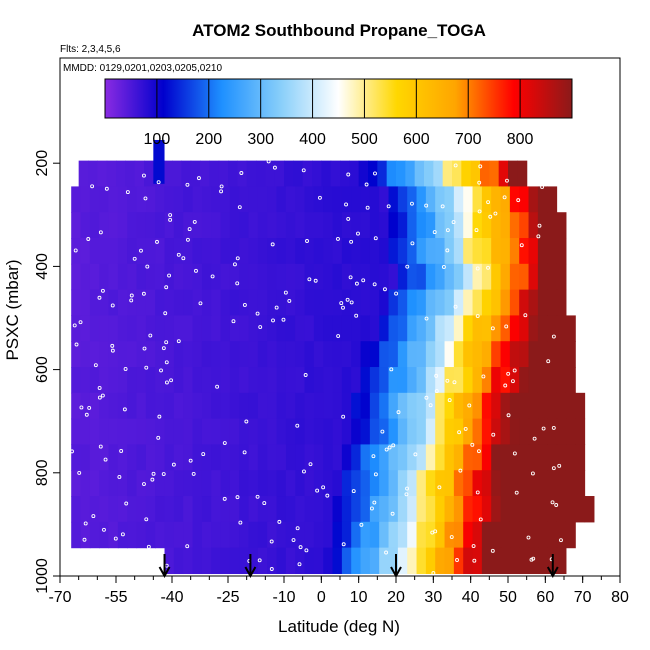 The height and width of the screenshot is (650, 650). I want to click on colorbar-tick-label: 800, so click(520, 139).